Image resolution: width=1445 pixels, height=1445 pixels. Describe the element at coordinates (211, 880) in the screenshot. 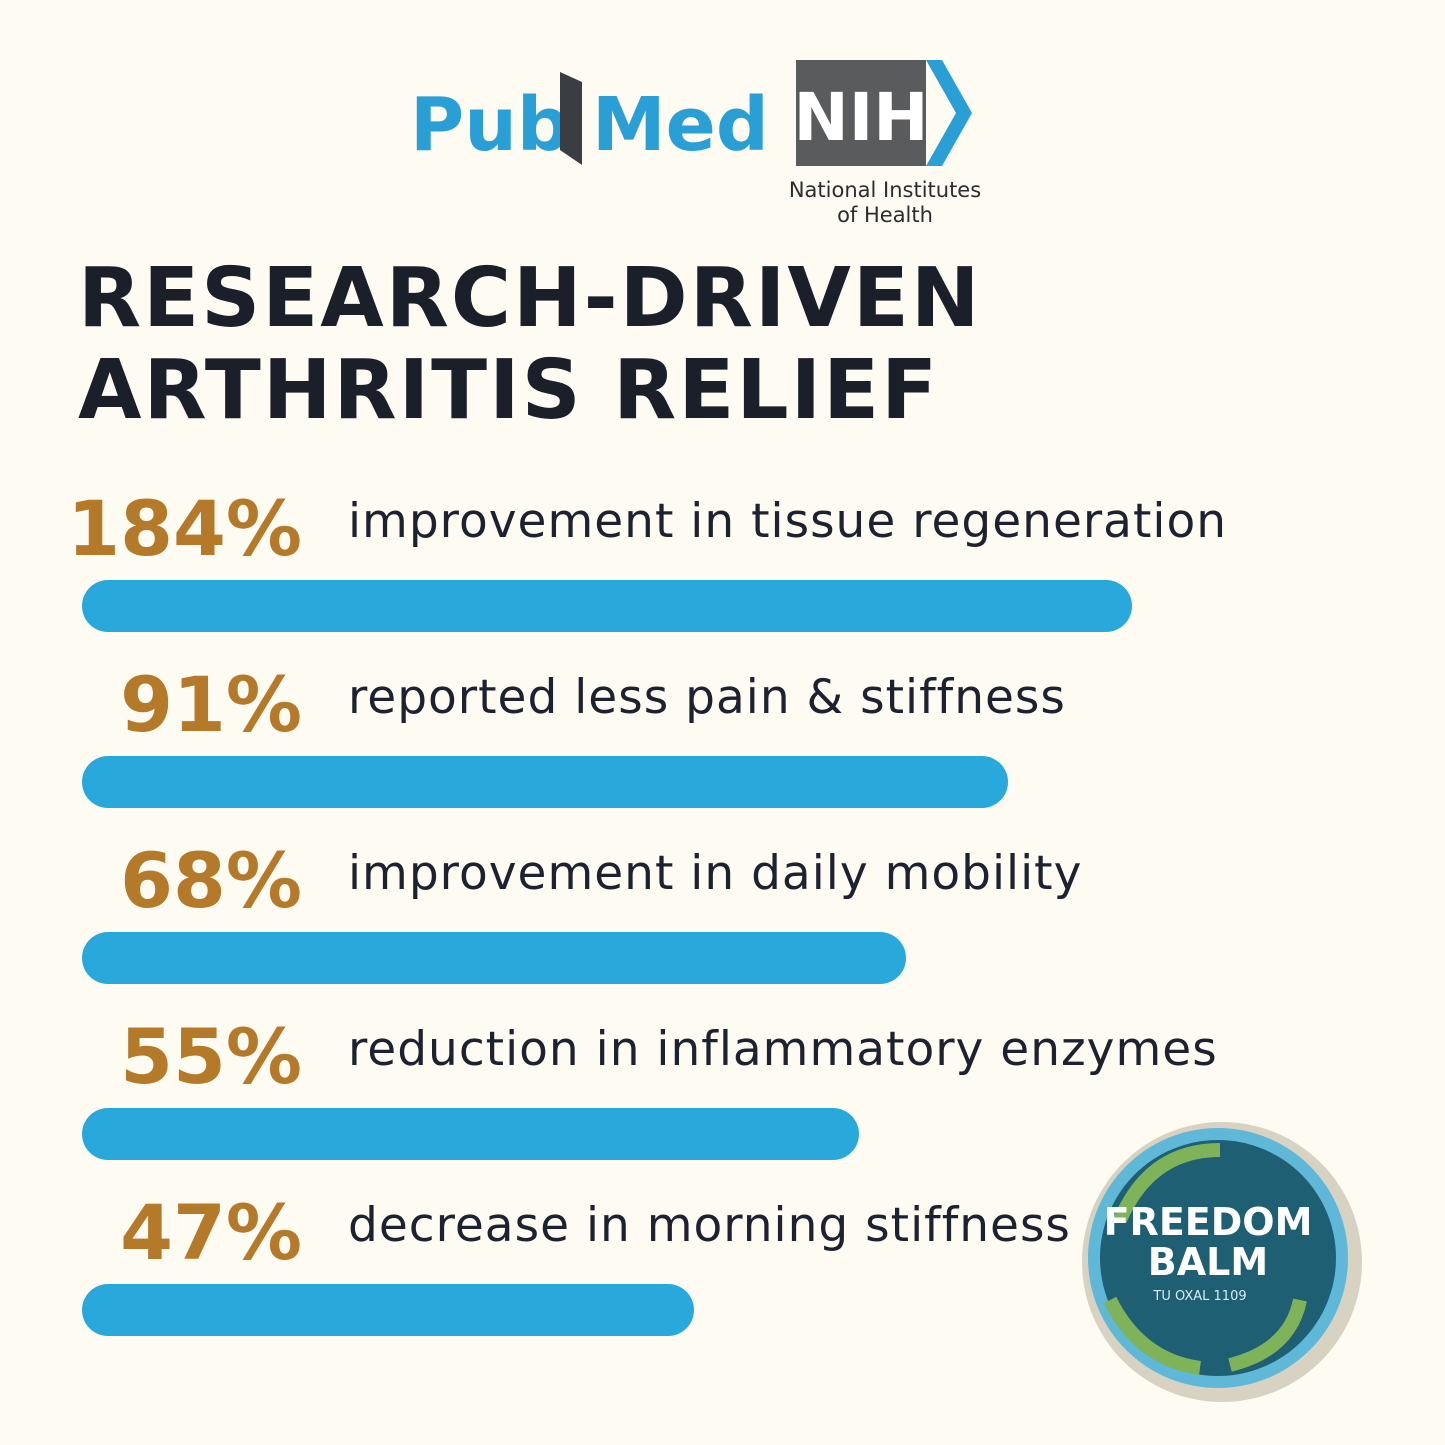

I see `stat-figure: 68%` at that location.